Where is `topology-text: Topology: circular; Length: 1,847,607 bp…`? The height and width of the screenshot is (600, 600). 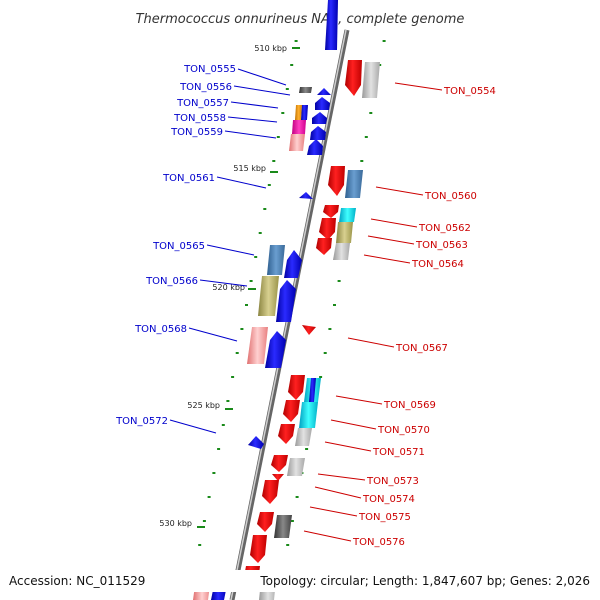
topology-text: Topology: circular; Length: 1,847,607 bp… is located at coordinates (424, 581).